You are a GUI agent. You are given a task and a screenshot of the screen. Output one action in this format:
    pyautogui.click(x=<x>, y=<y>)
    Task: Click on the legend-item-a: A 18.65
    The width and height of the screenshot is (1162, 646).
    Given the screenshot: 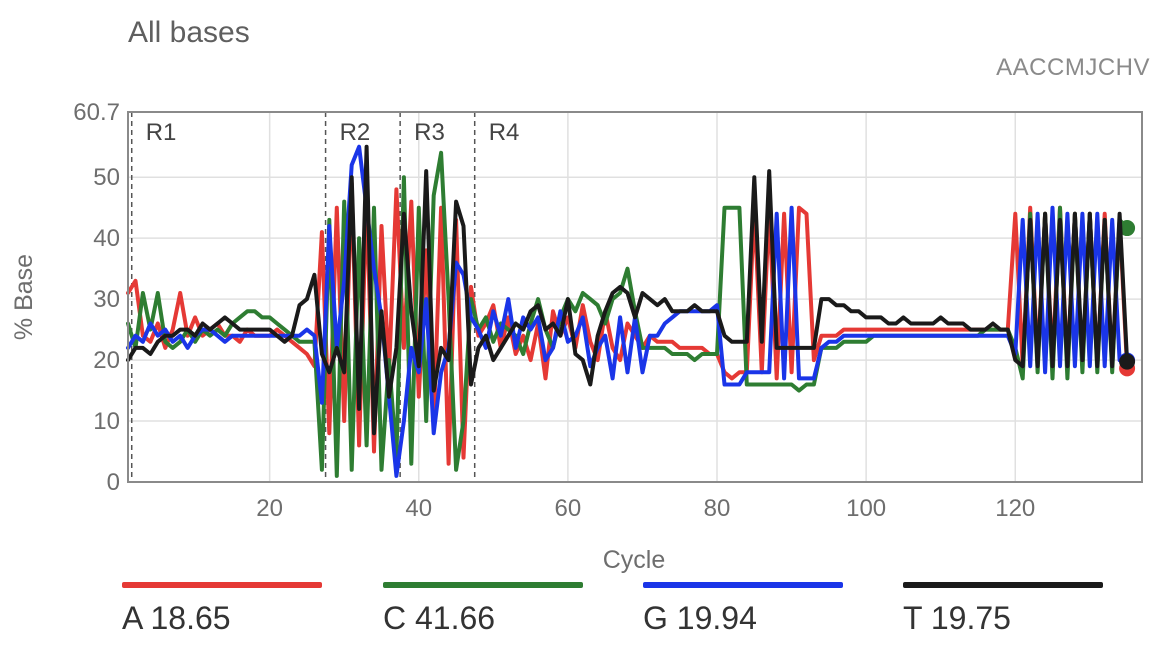 What is the action you would take?
    pyautogui.click(x=222, y=609)
    